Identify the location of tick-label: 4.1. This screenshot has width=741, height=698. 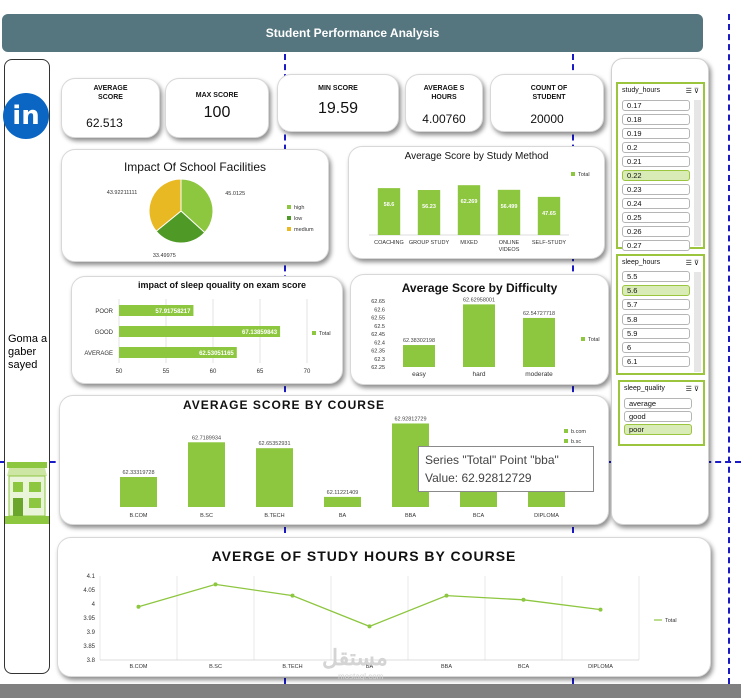
(91, 577).